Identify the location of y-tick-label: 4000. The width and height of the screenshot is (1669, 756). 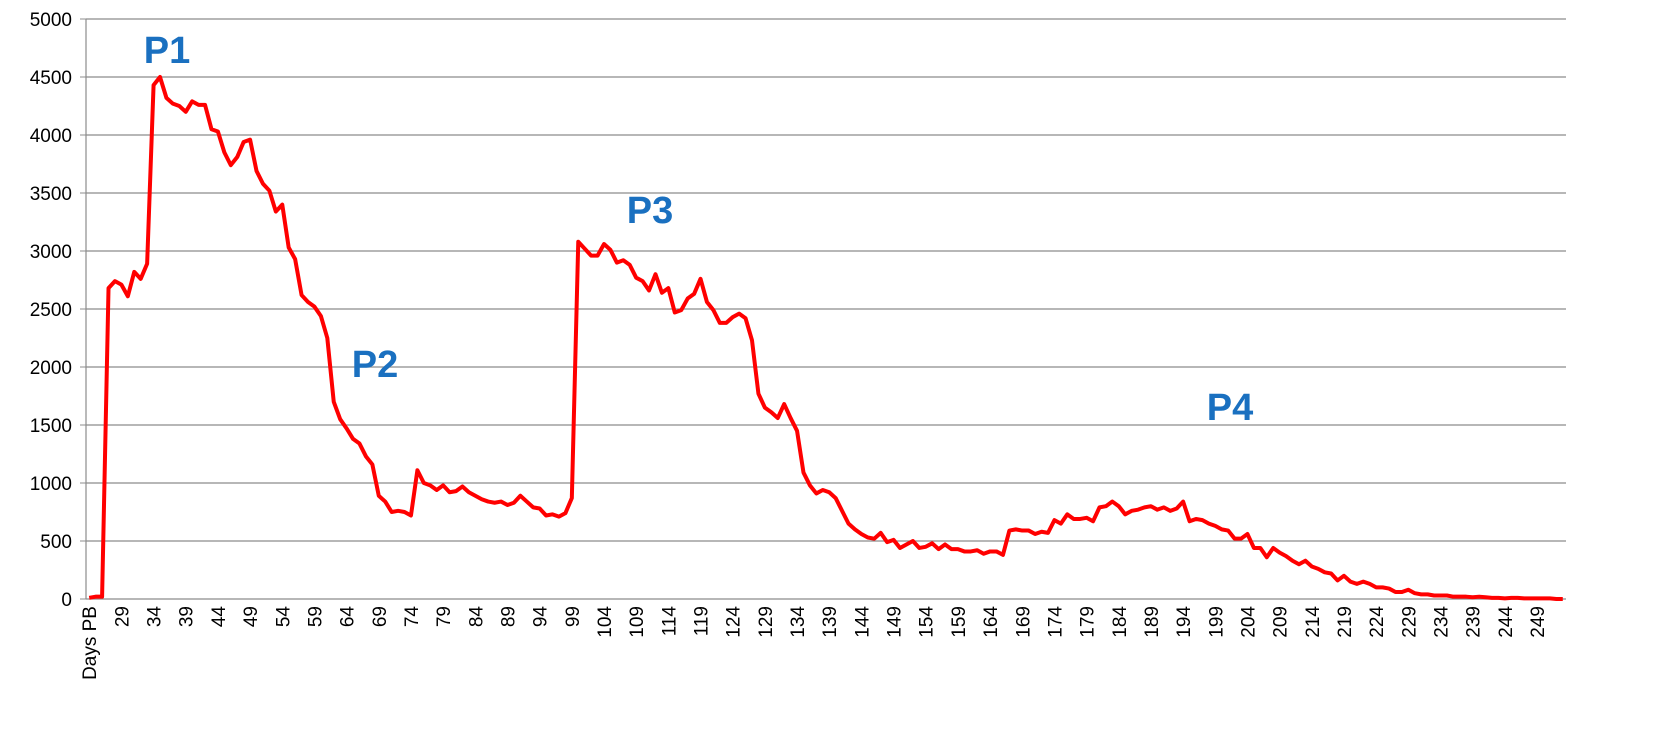
(51, 136).